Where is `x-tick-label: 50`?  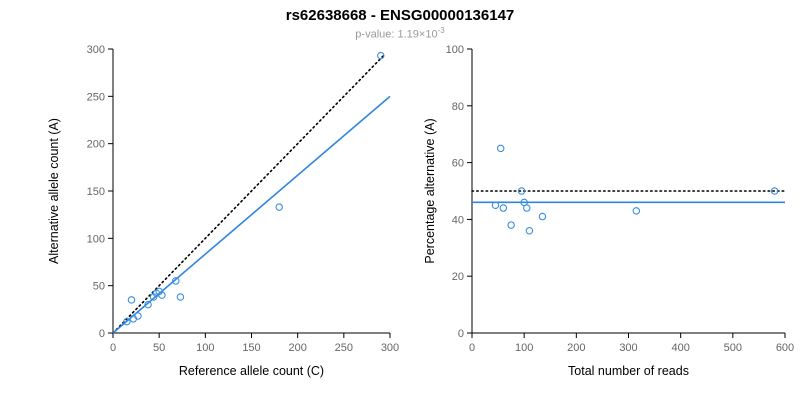
x-tick-label: 50 is located at coordinates (159, 348).